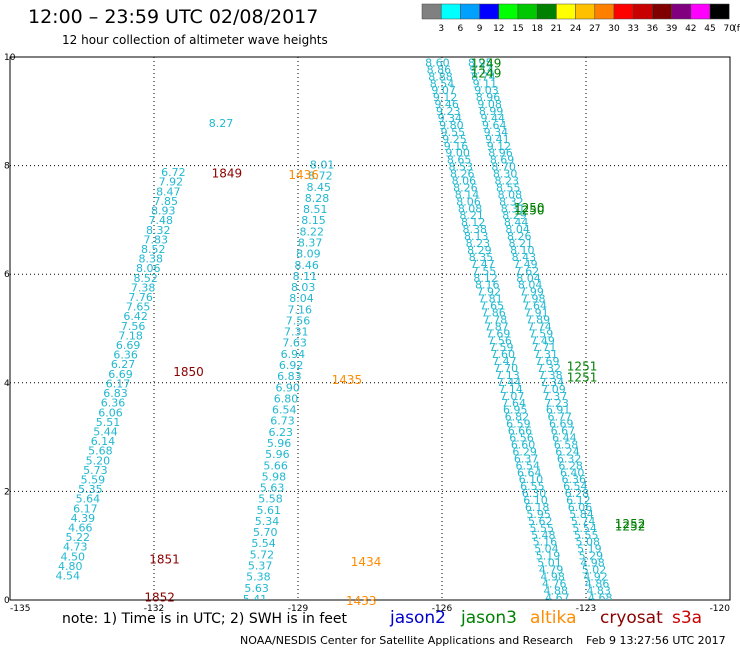  What do you see at coordinates (499, 146) in the screenshot?
I see `wave-height-value: 9.12` at bounding box center [499, 146].